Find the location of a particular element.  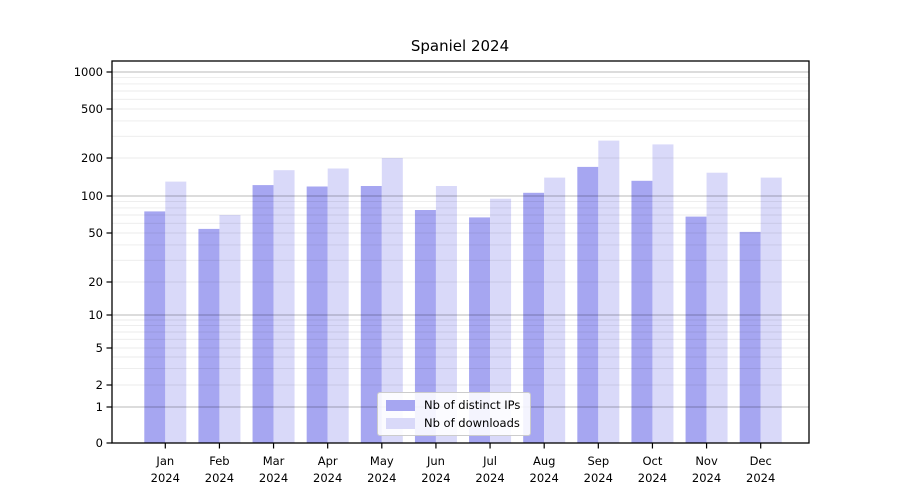

bar-distinct-ips-may is located at coordinates (371, 314).